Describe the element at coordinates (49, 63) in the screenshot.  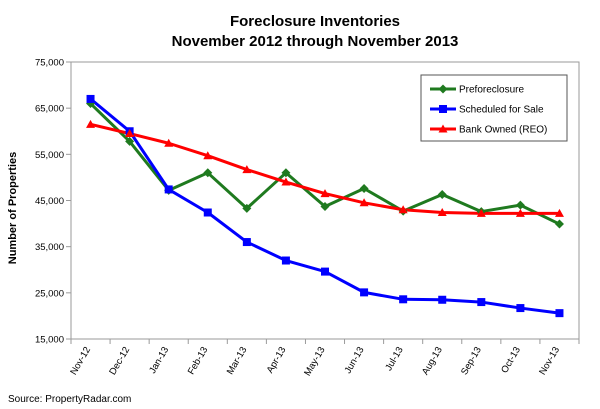
I see `y-tick-label: 75,000` at that location.